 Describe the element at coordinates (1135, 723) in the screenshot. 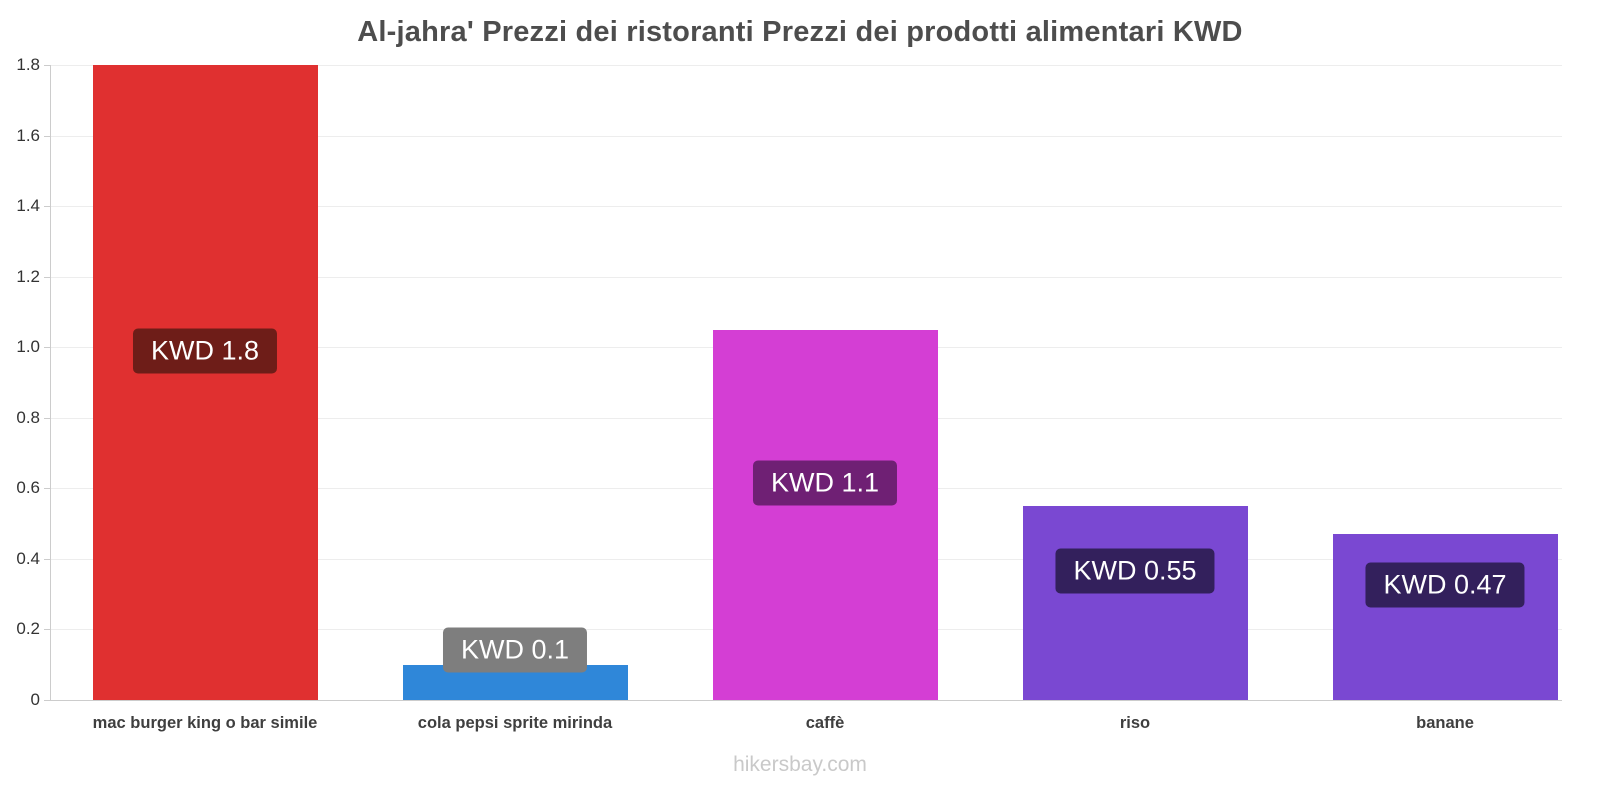

I see `x-category-label: riso` at that location.